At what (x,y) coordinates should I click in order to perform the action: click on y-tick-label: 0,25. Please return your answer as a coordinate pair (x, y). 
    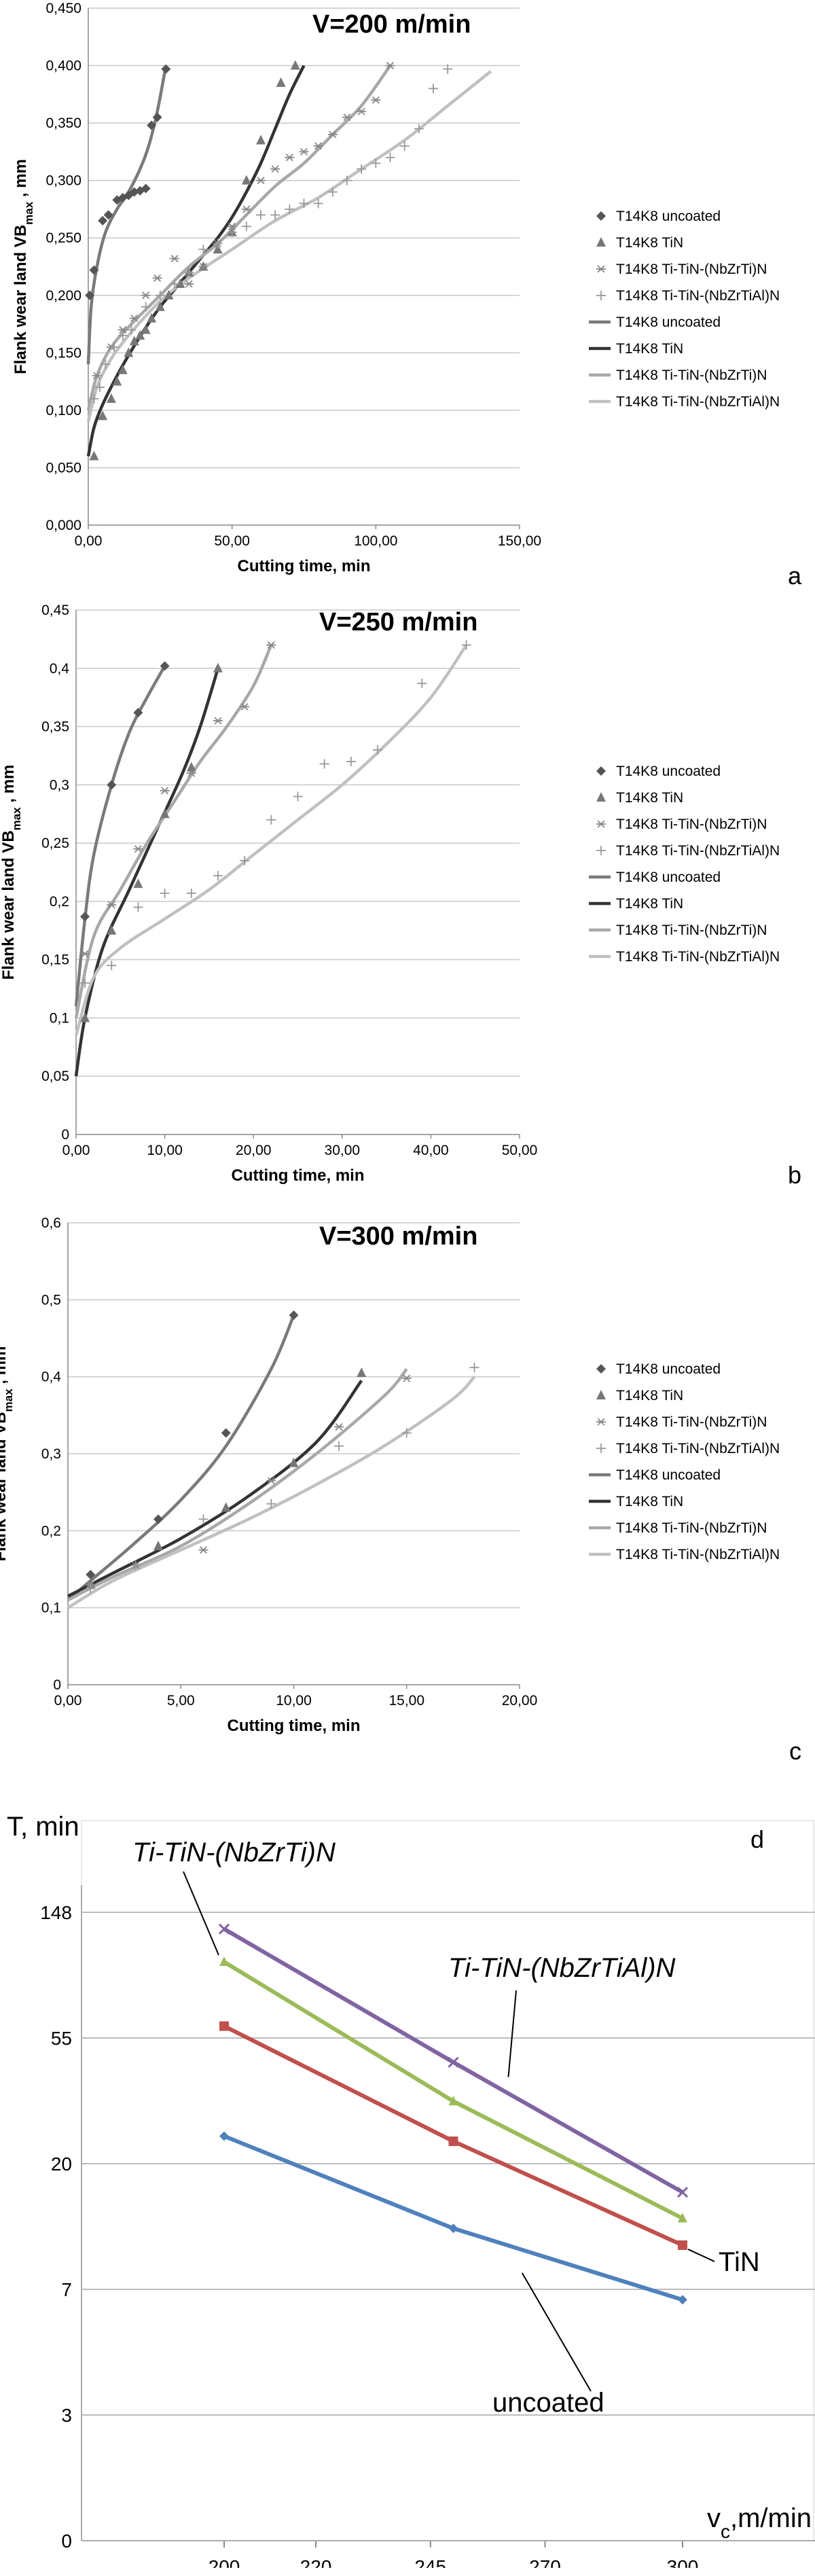
    Looking at the image, I should click on (55, 843).